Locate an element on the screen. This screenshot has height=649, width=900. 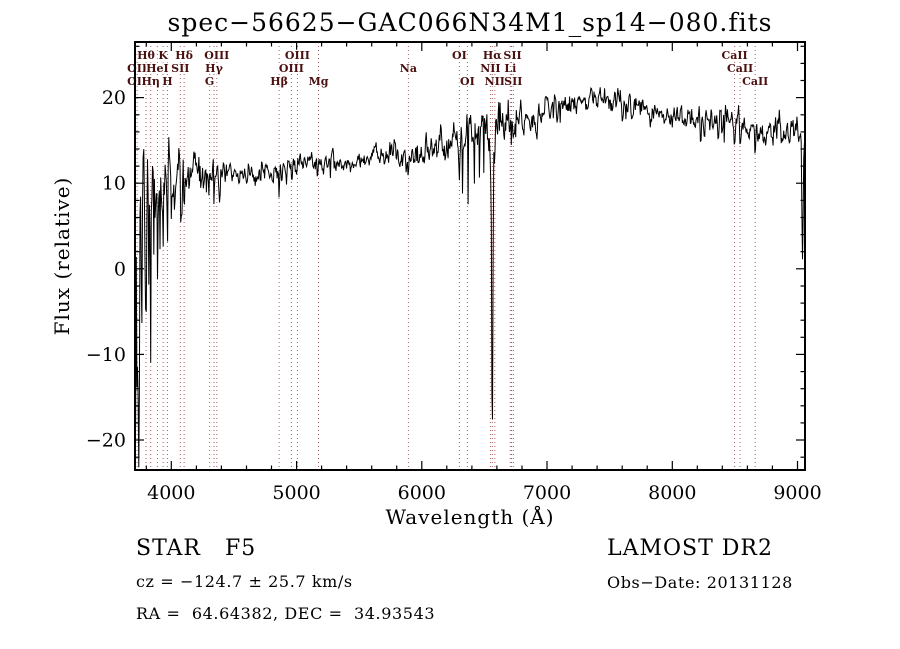
x-tick-label: 6000 is located at coordinates (422, 493).